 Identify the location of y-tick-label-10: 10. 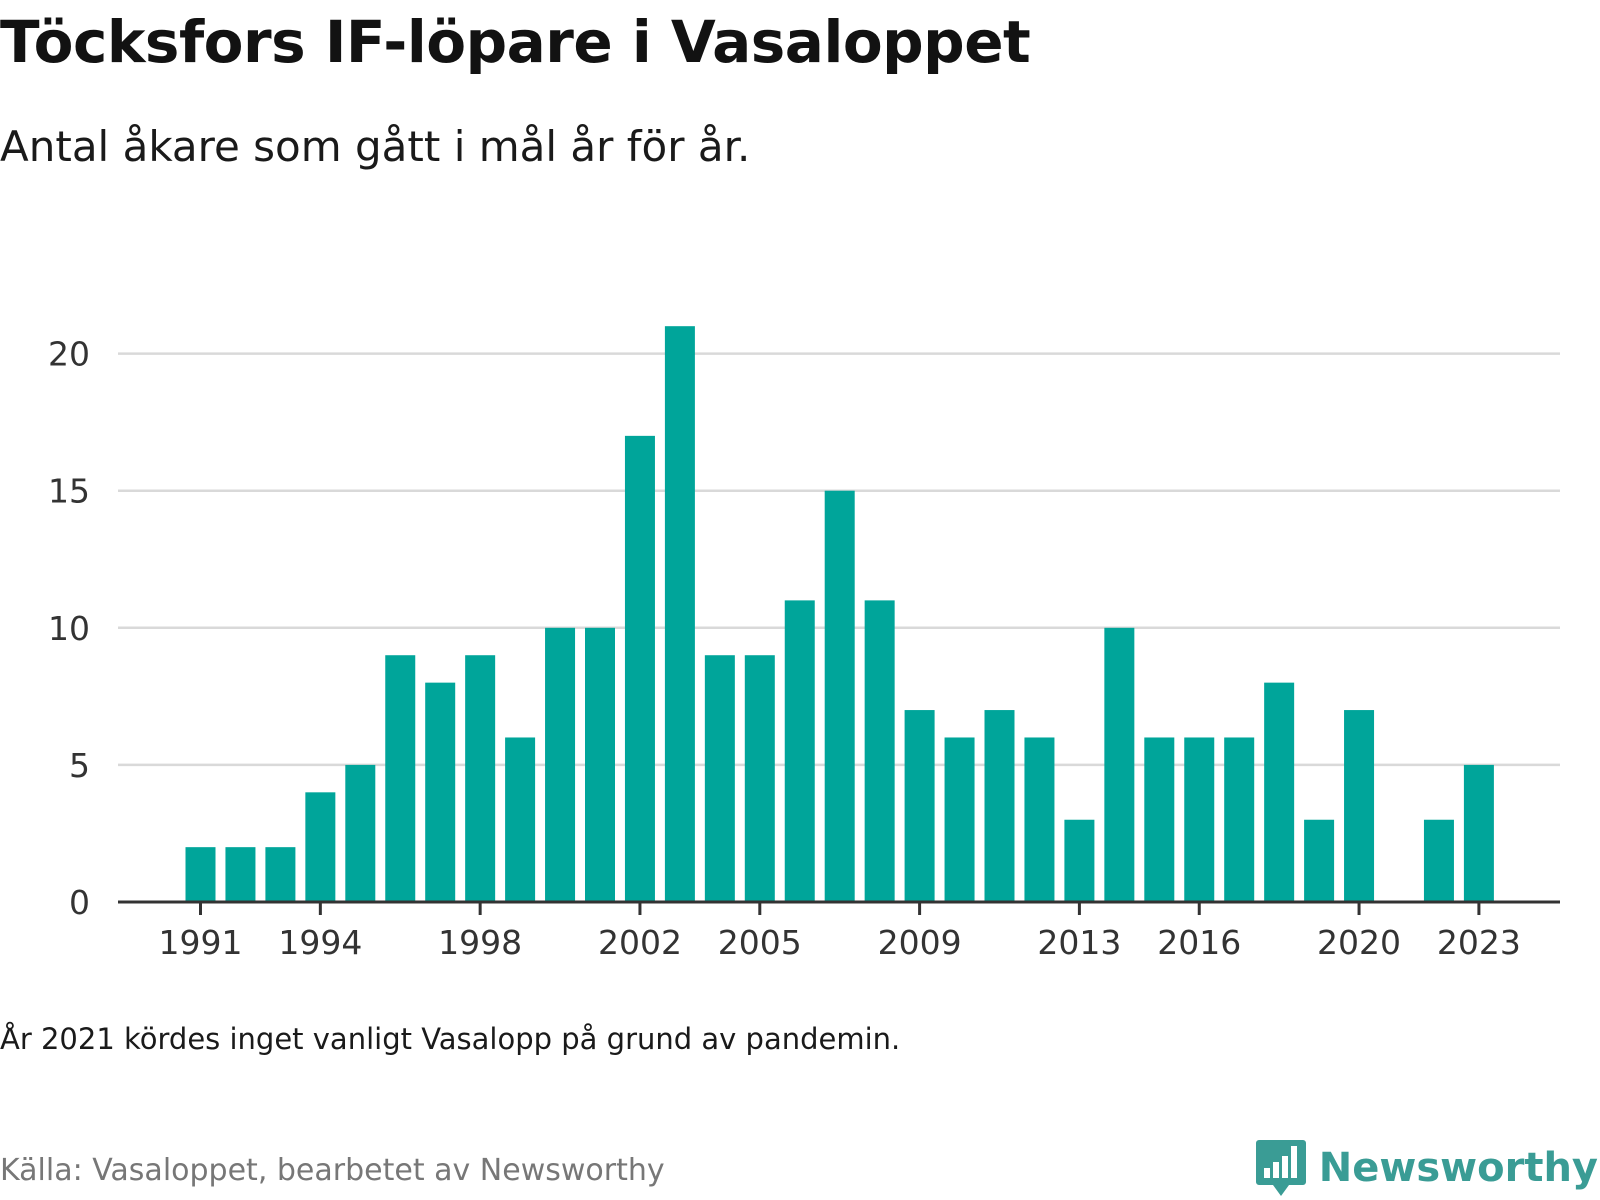
(69, 628).